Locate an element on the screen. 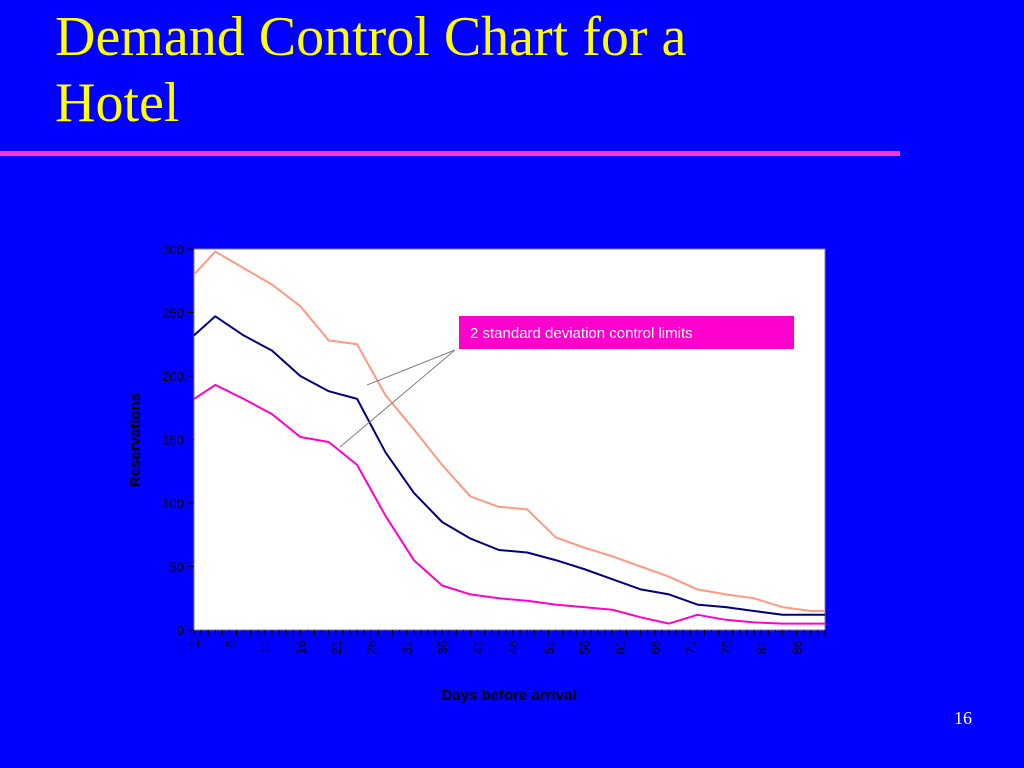 Image resolution: width=1024 pixels, height=768 pixels. x-axis-title: Days before arrival is located at coordinates (508, 695).